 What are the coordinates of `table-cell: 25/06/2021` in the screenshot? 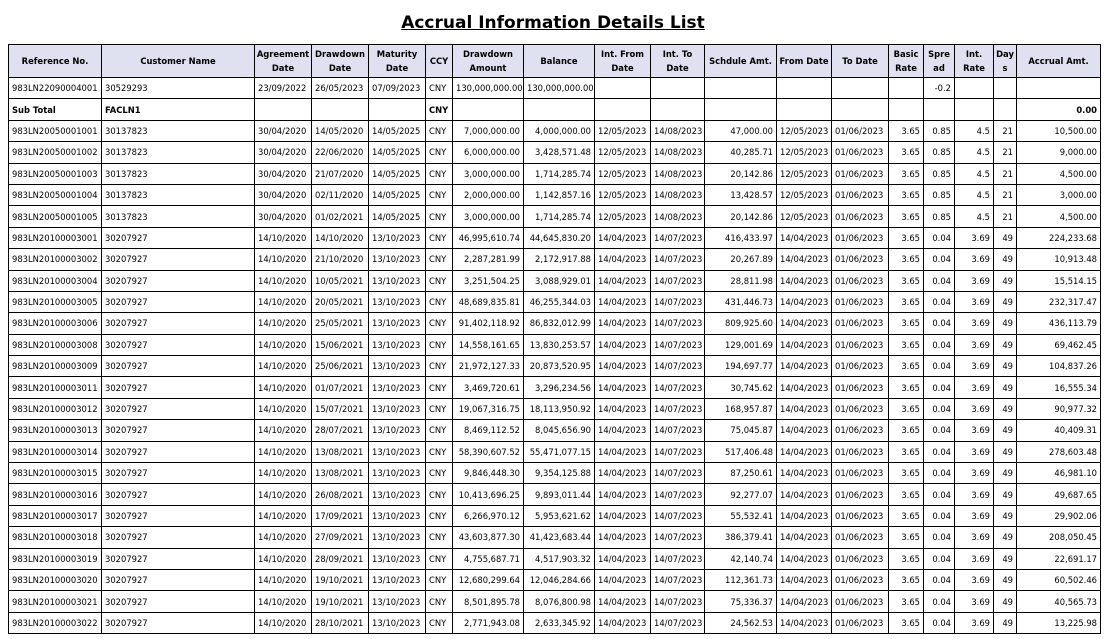 It's located at (340, 366).